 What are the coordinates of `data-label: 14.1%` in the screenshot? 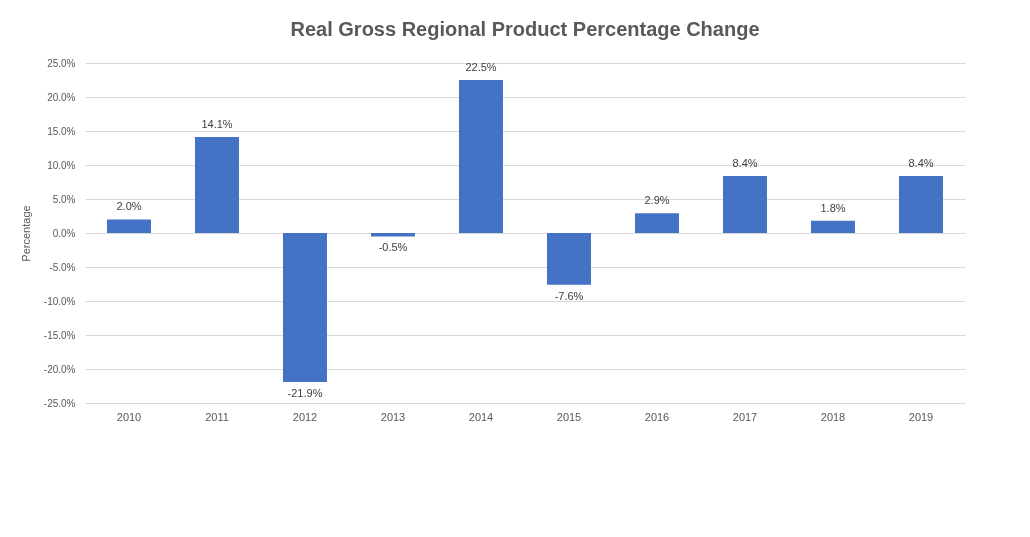 It's located at (217, 124).